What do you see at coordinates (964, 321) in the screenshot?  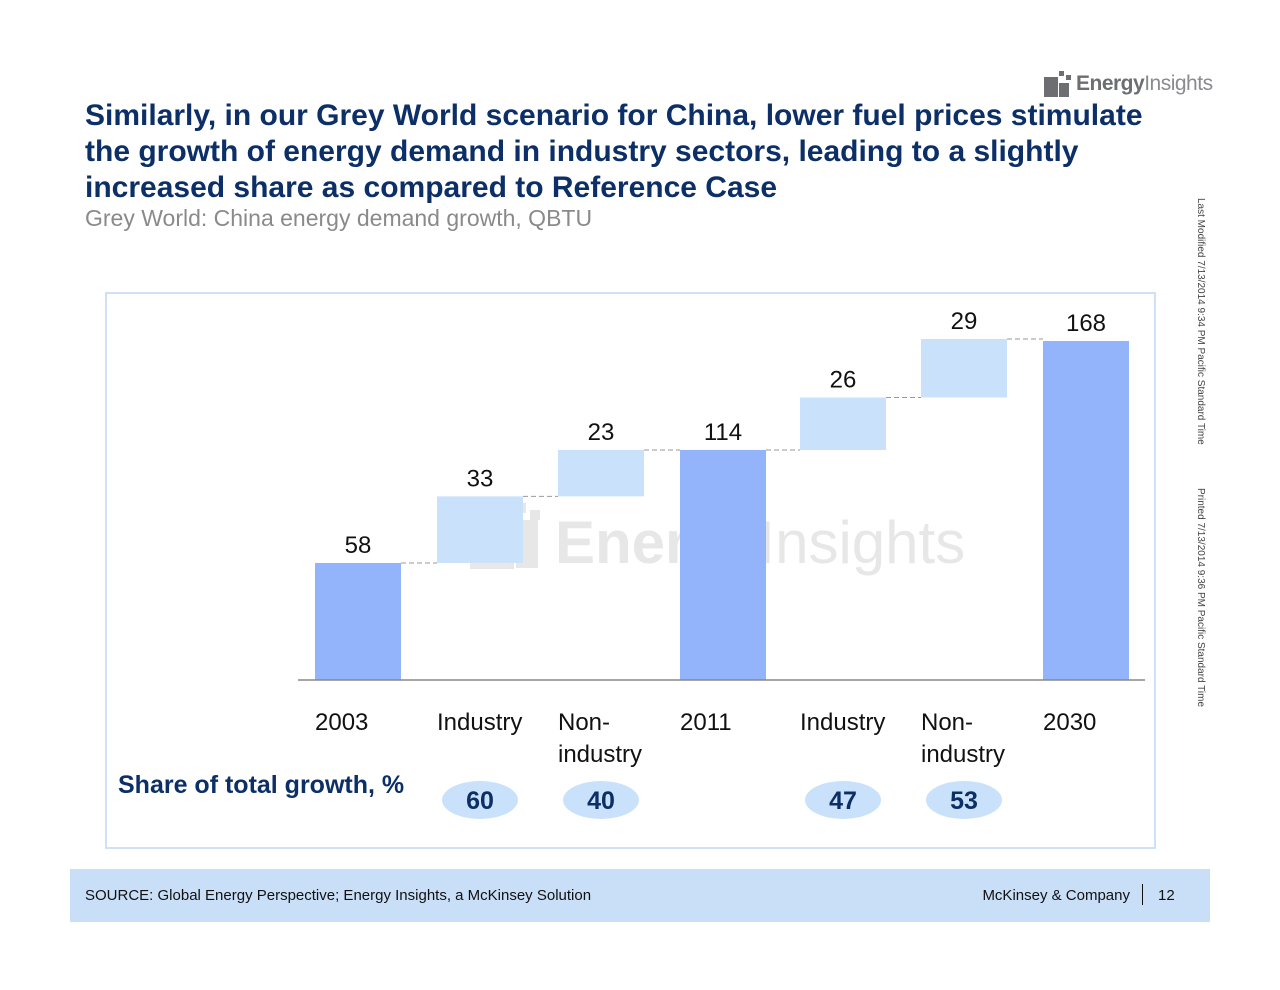 I see `value-label: 29` at bounding box center [964, 321].